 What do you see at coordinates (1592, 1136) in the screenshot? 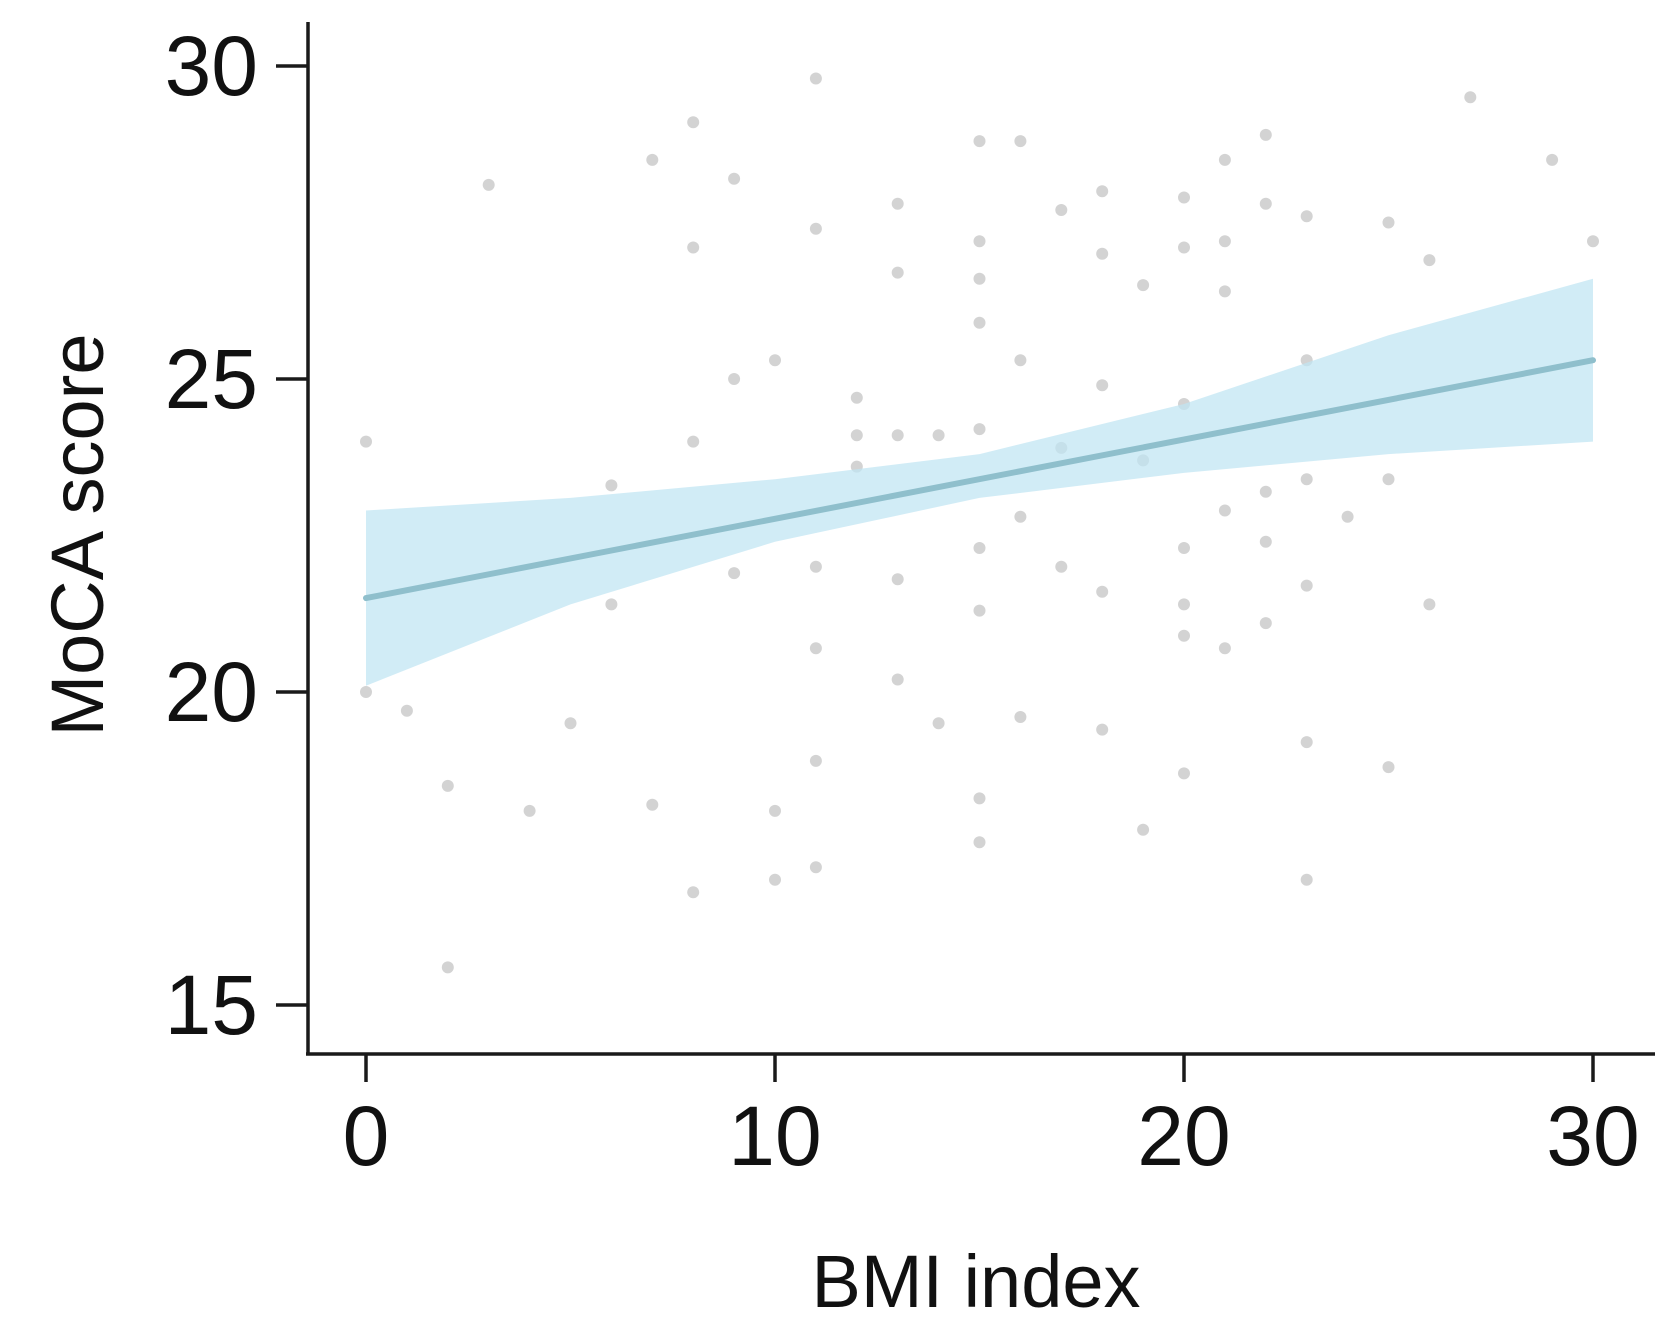
I see `x-tick-label: 30` at bounding box center [1592, 1136].